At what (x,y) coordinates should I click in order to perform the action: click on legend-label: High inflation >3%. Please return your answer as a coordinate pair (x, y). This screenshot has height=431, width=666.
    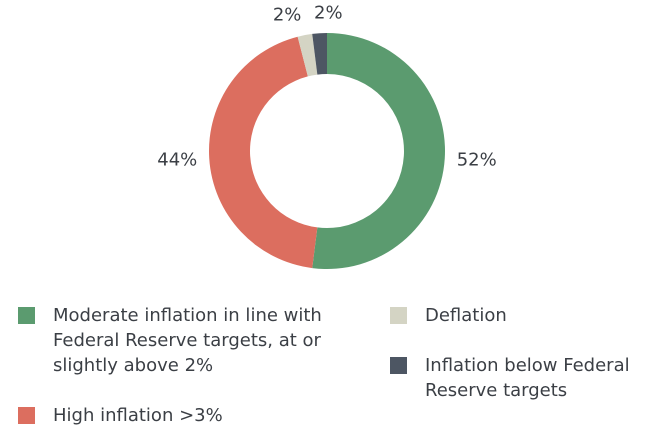
    Looking at the image, I should click on (138, 415).